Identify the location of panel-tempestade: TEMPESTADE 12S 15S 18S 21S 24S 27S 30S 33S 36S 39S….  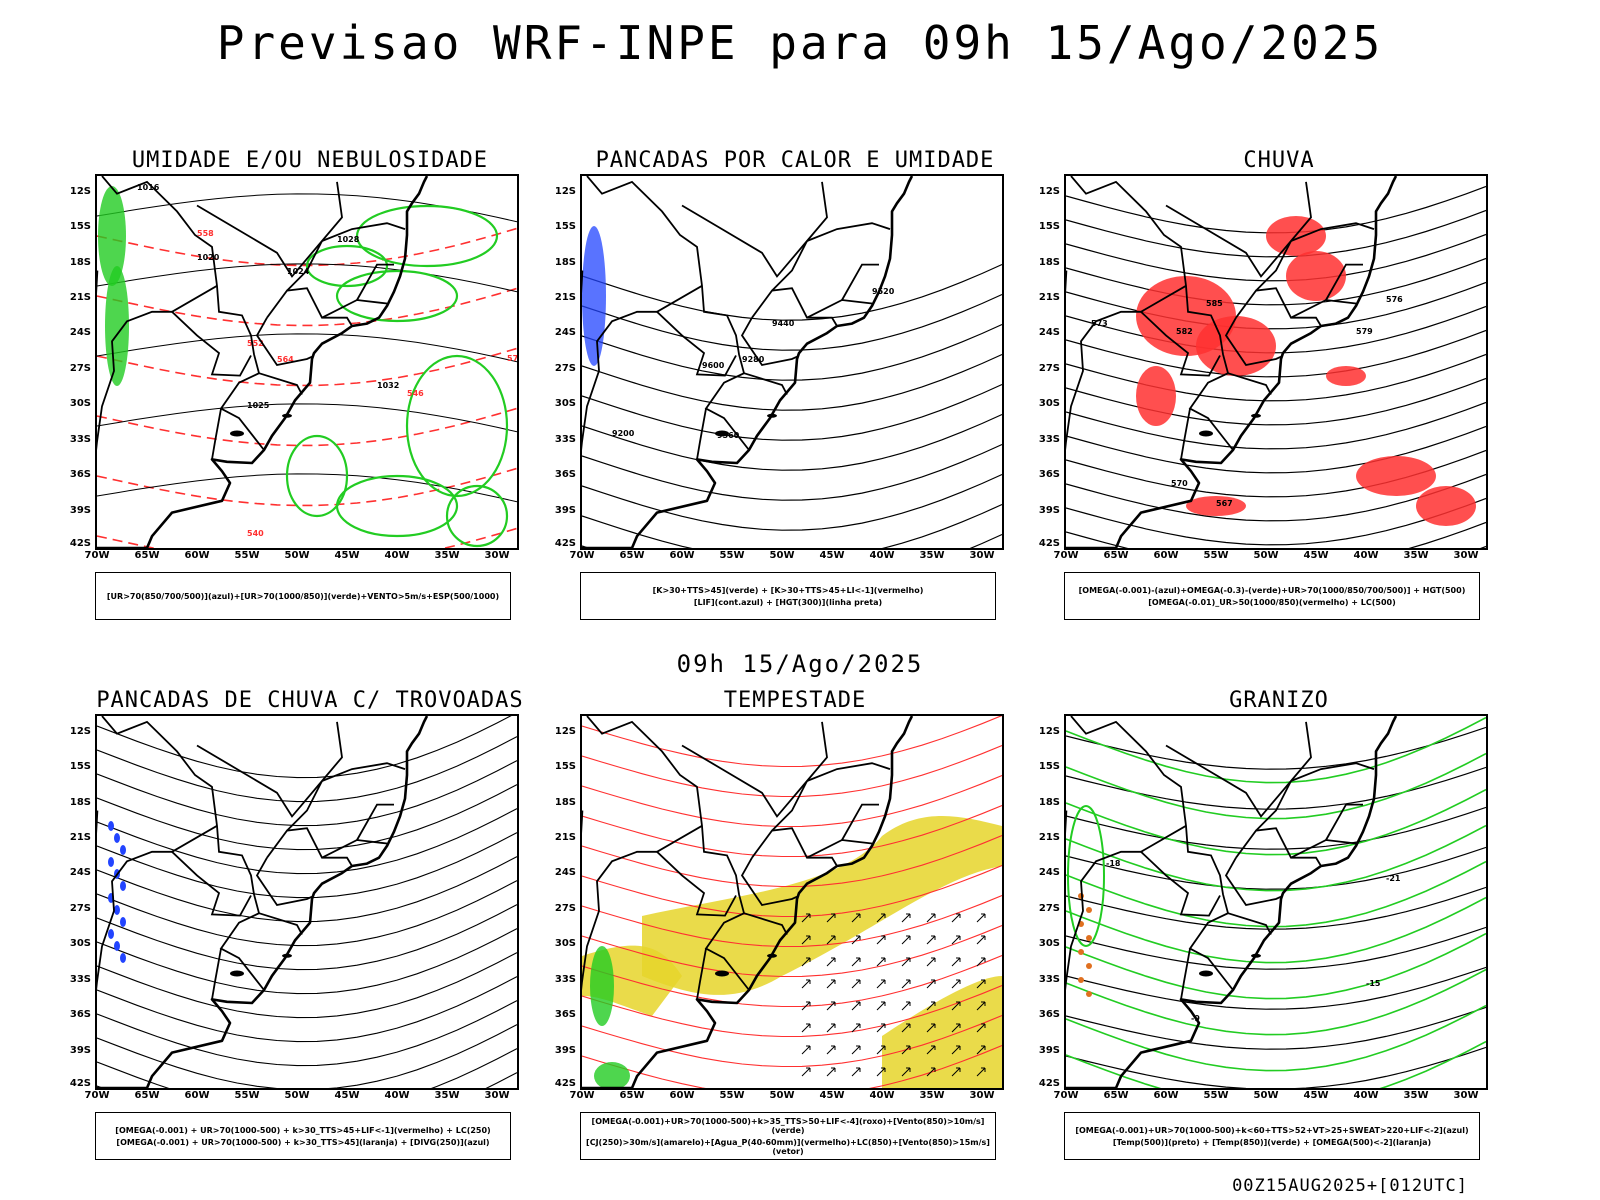
(782, 924).